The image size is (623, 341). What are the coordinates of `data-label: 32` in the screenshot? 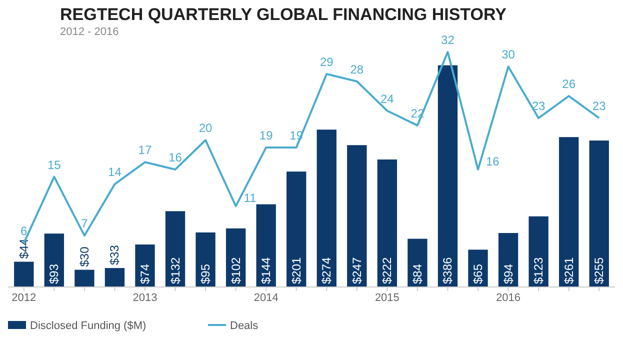 It's located at (448, 40).